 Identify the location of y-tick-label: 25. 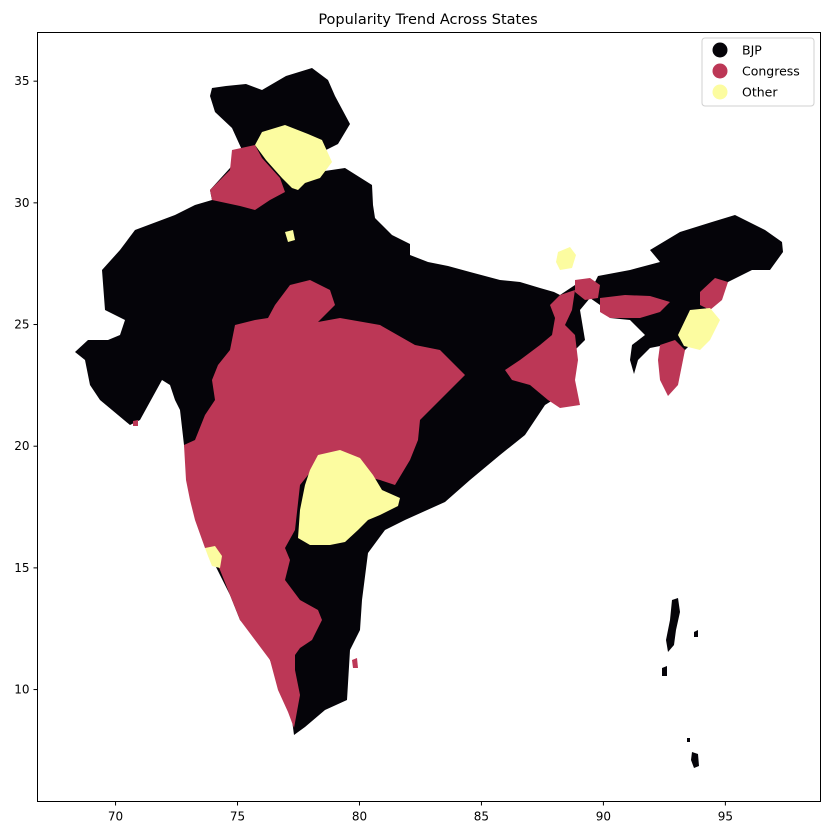
(21, 325).